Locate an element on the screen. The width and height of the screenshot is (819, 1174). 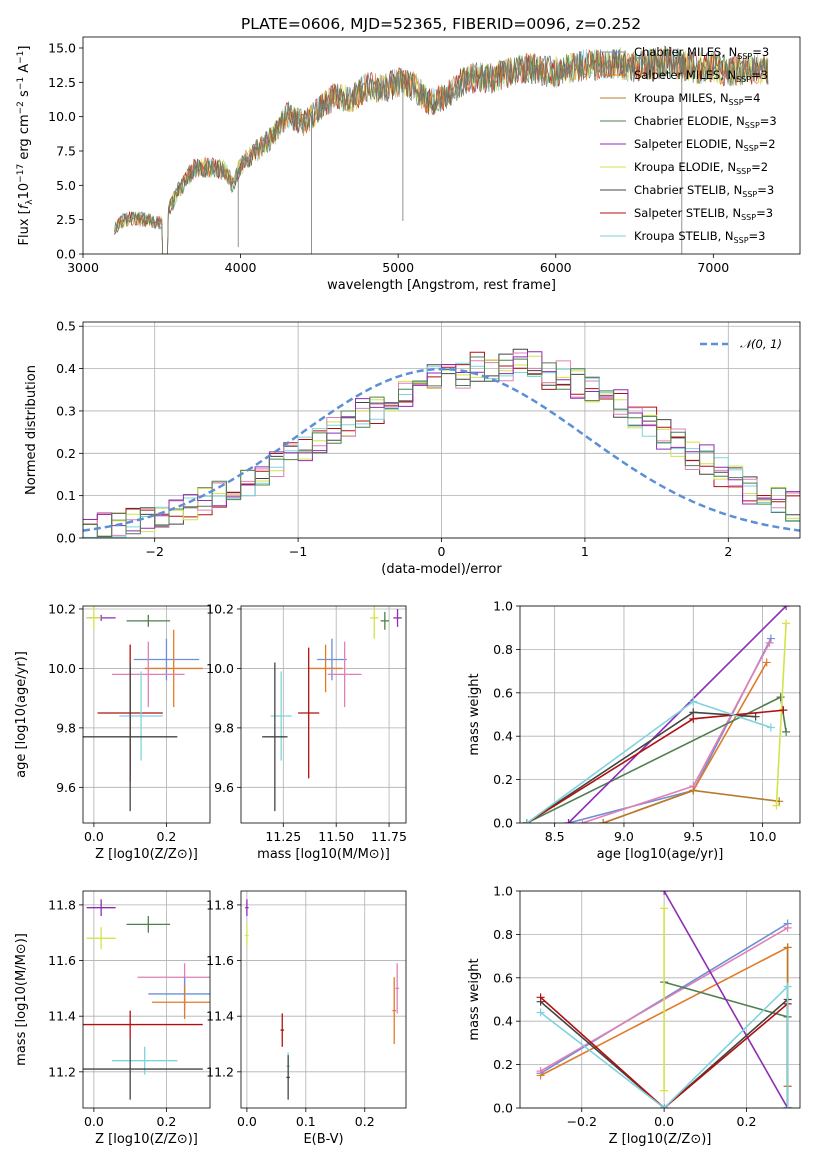
legend-label: Salpeter ELODIE, NSSP=2 is located at coordinates (705, 145).